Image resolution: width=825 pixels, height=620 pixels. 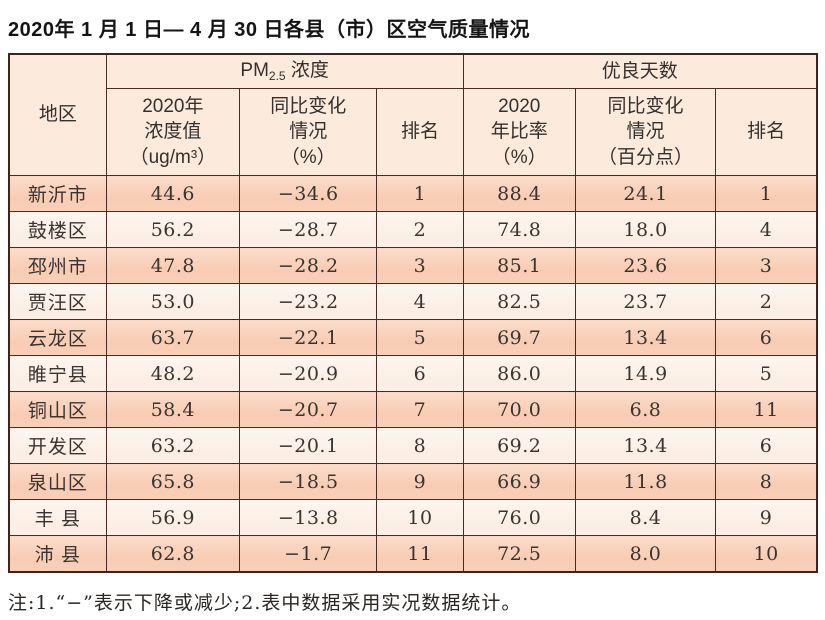 I want to click on col-header-region: 地区, so click(x=57, y=114).